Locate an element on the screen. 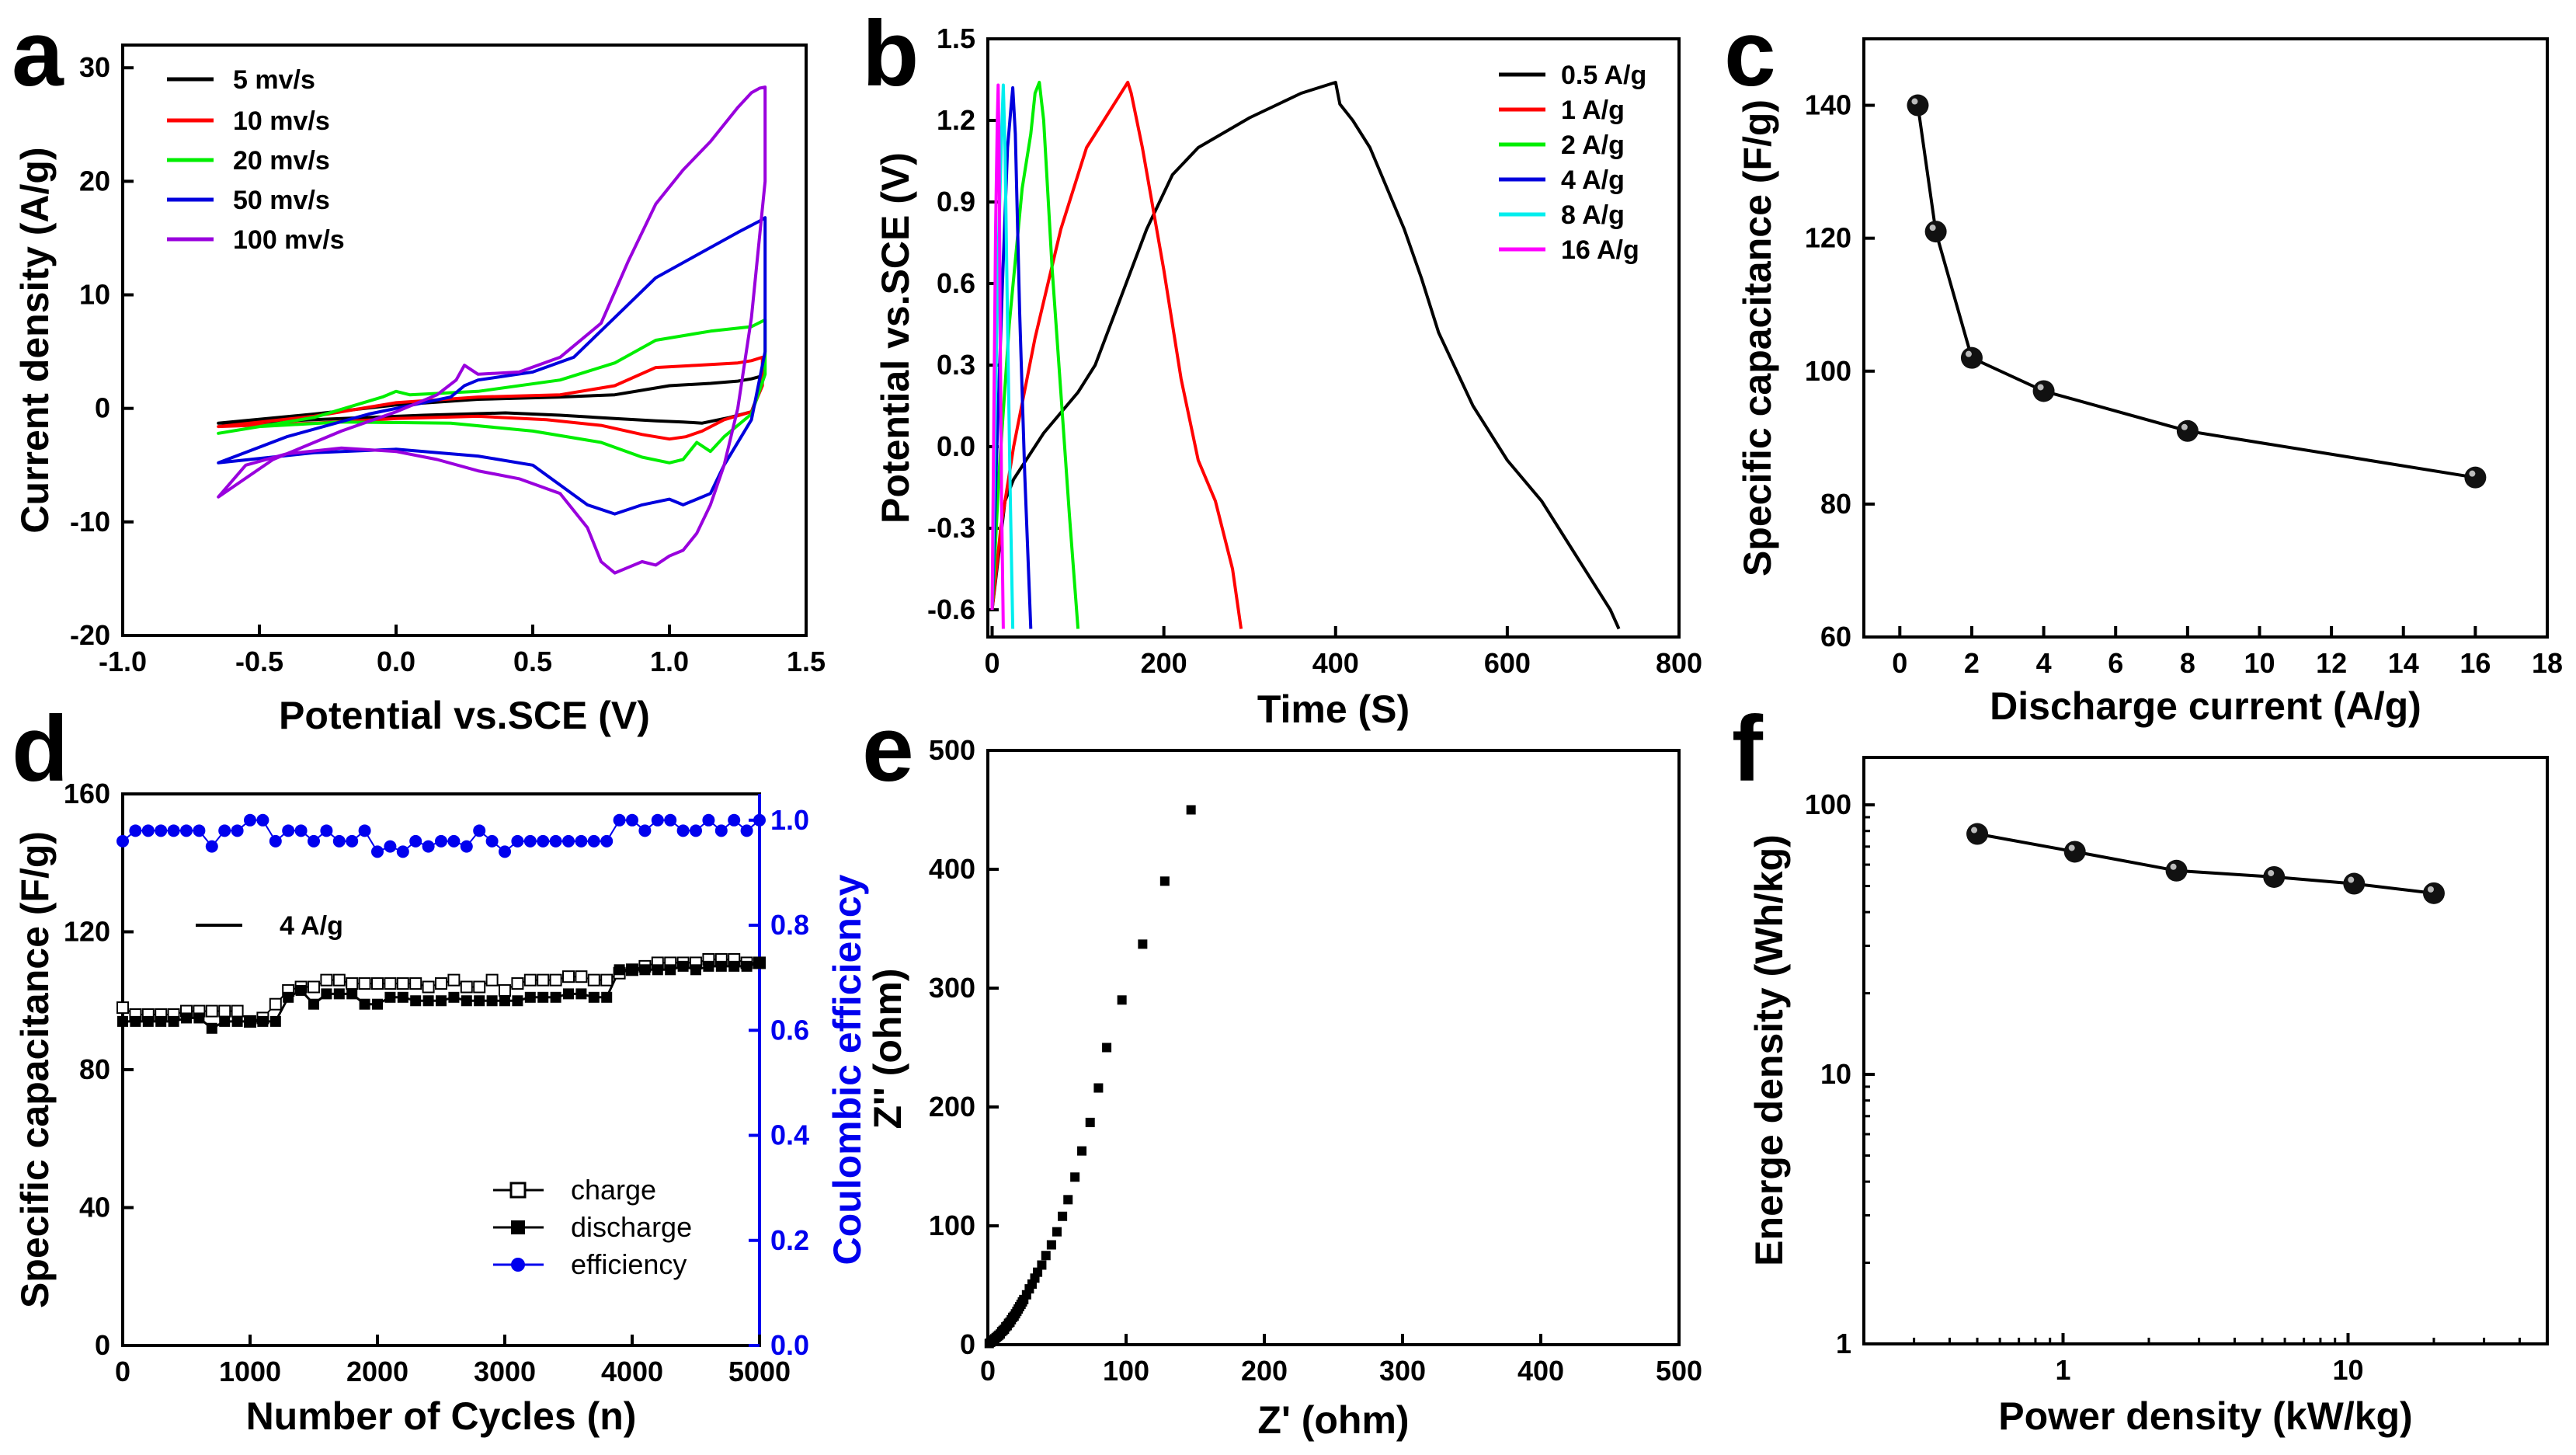  legend-text-a-2: 20 mv/s is located at coordinates (281, 161).